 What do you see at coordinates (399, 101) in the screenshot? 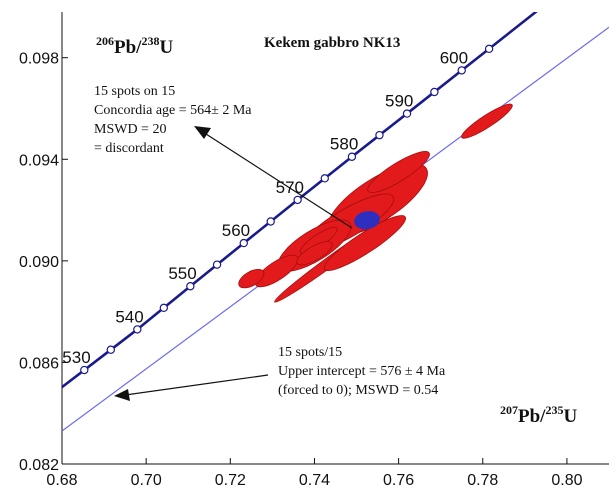
I see `concordia-age-label: 590` at bounding box center [399, 101].